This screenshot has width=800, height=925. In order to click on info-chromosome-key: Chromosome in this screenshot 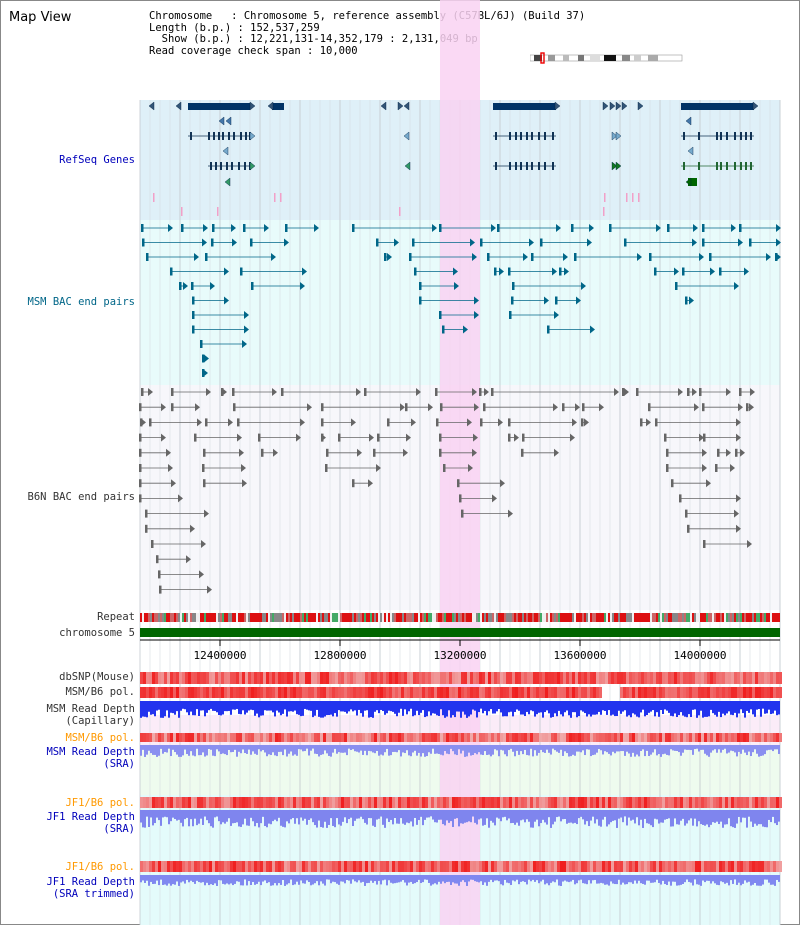, I will do `click(181, 16)`.